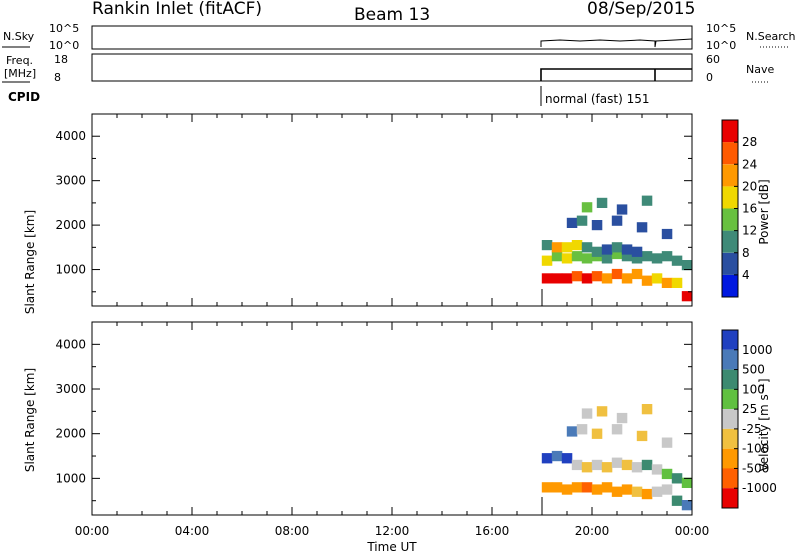 Image resolution: width=800 pixels, height=554 pixels. I want to click on power-cells, so click(617, 248).